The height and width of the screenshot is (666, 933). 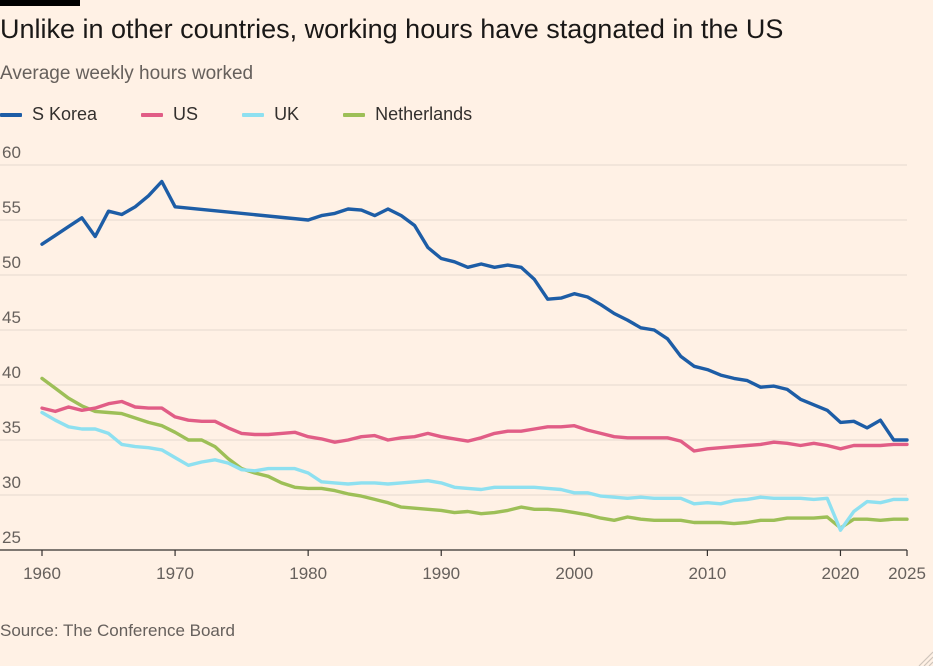 I want to click on y-tick-label: 40, so click(x=11, y=372).